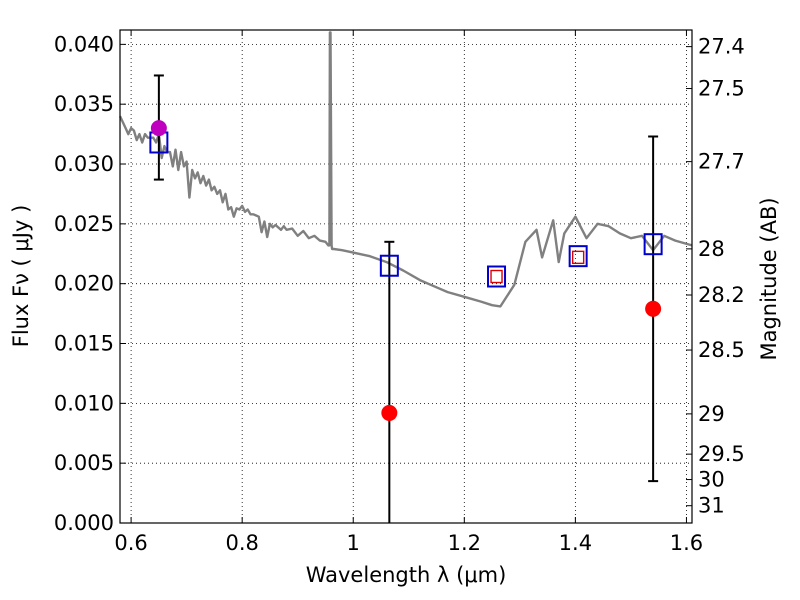  Describe the element at coordinates (84, 403) in the screenshot. I see `y-tick-label: 0.010` at that location.